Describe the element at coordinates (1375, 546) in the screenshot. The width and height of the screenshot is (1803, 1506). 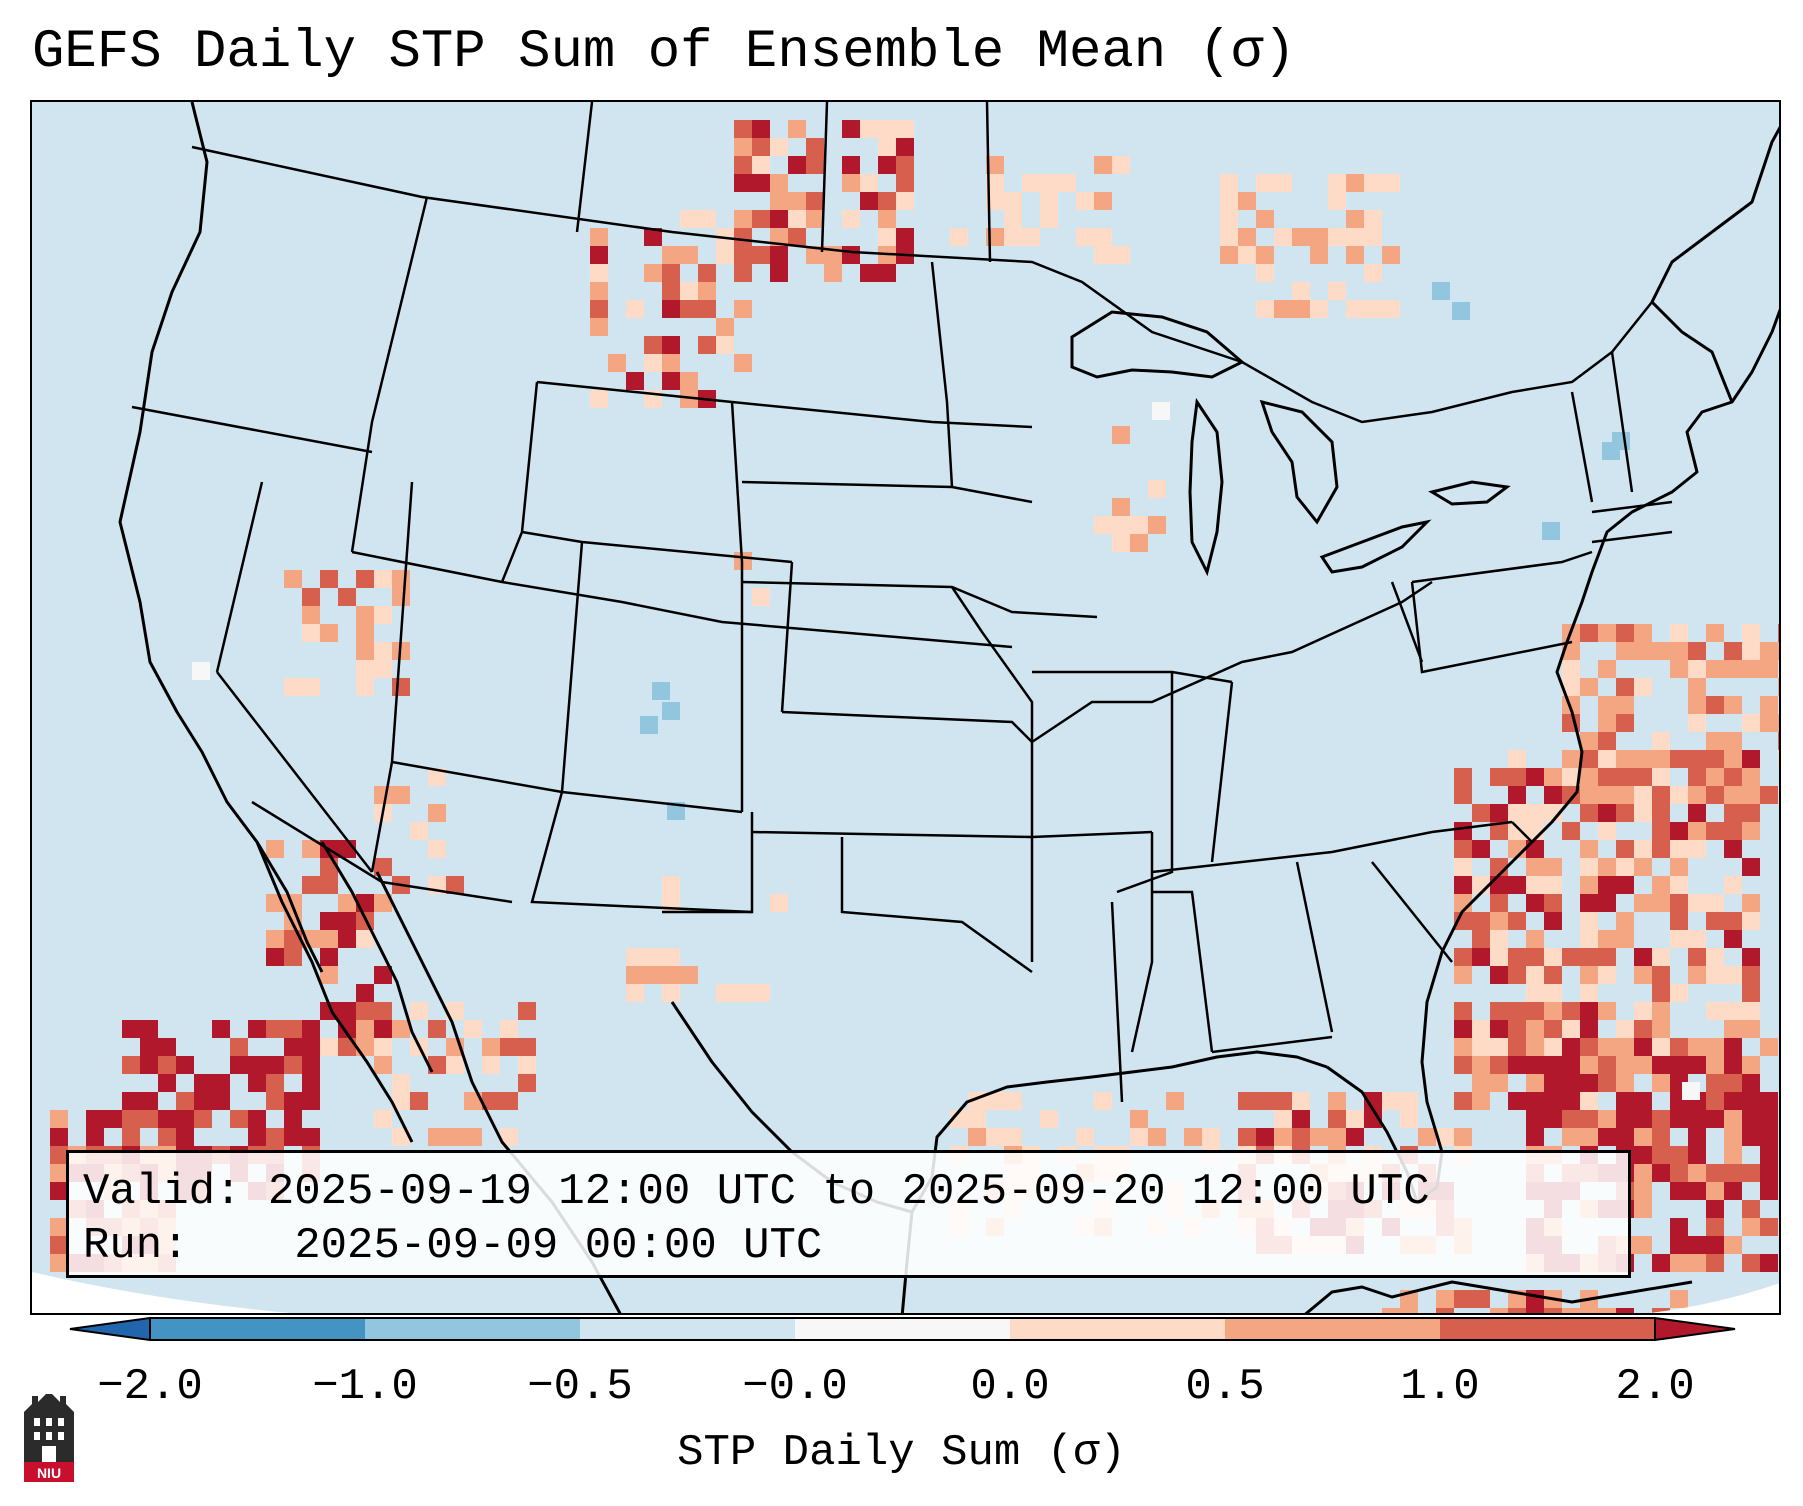
I see `lake-erie` at that location.